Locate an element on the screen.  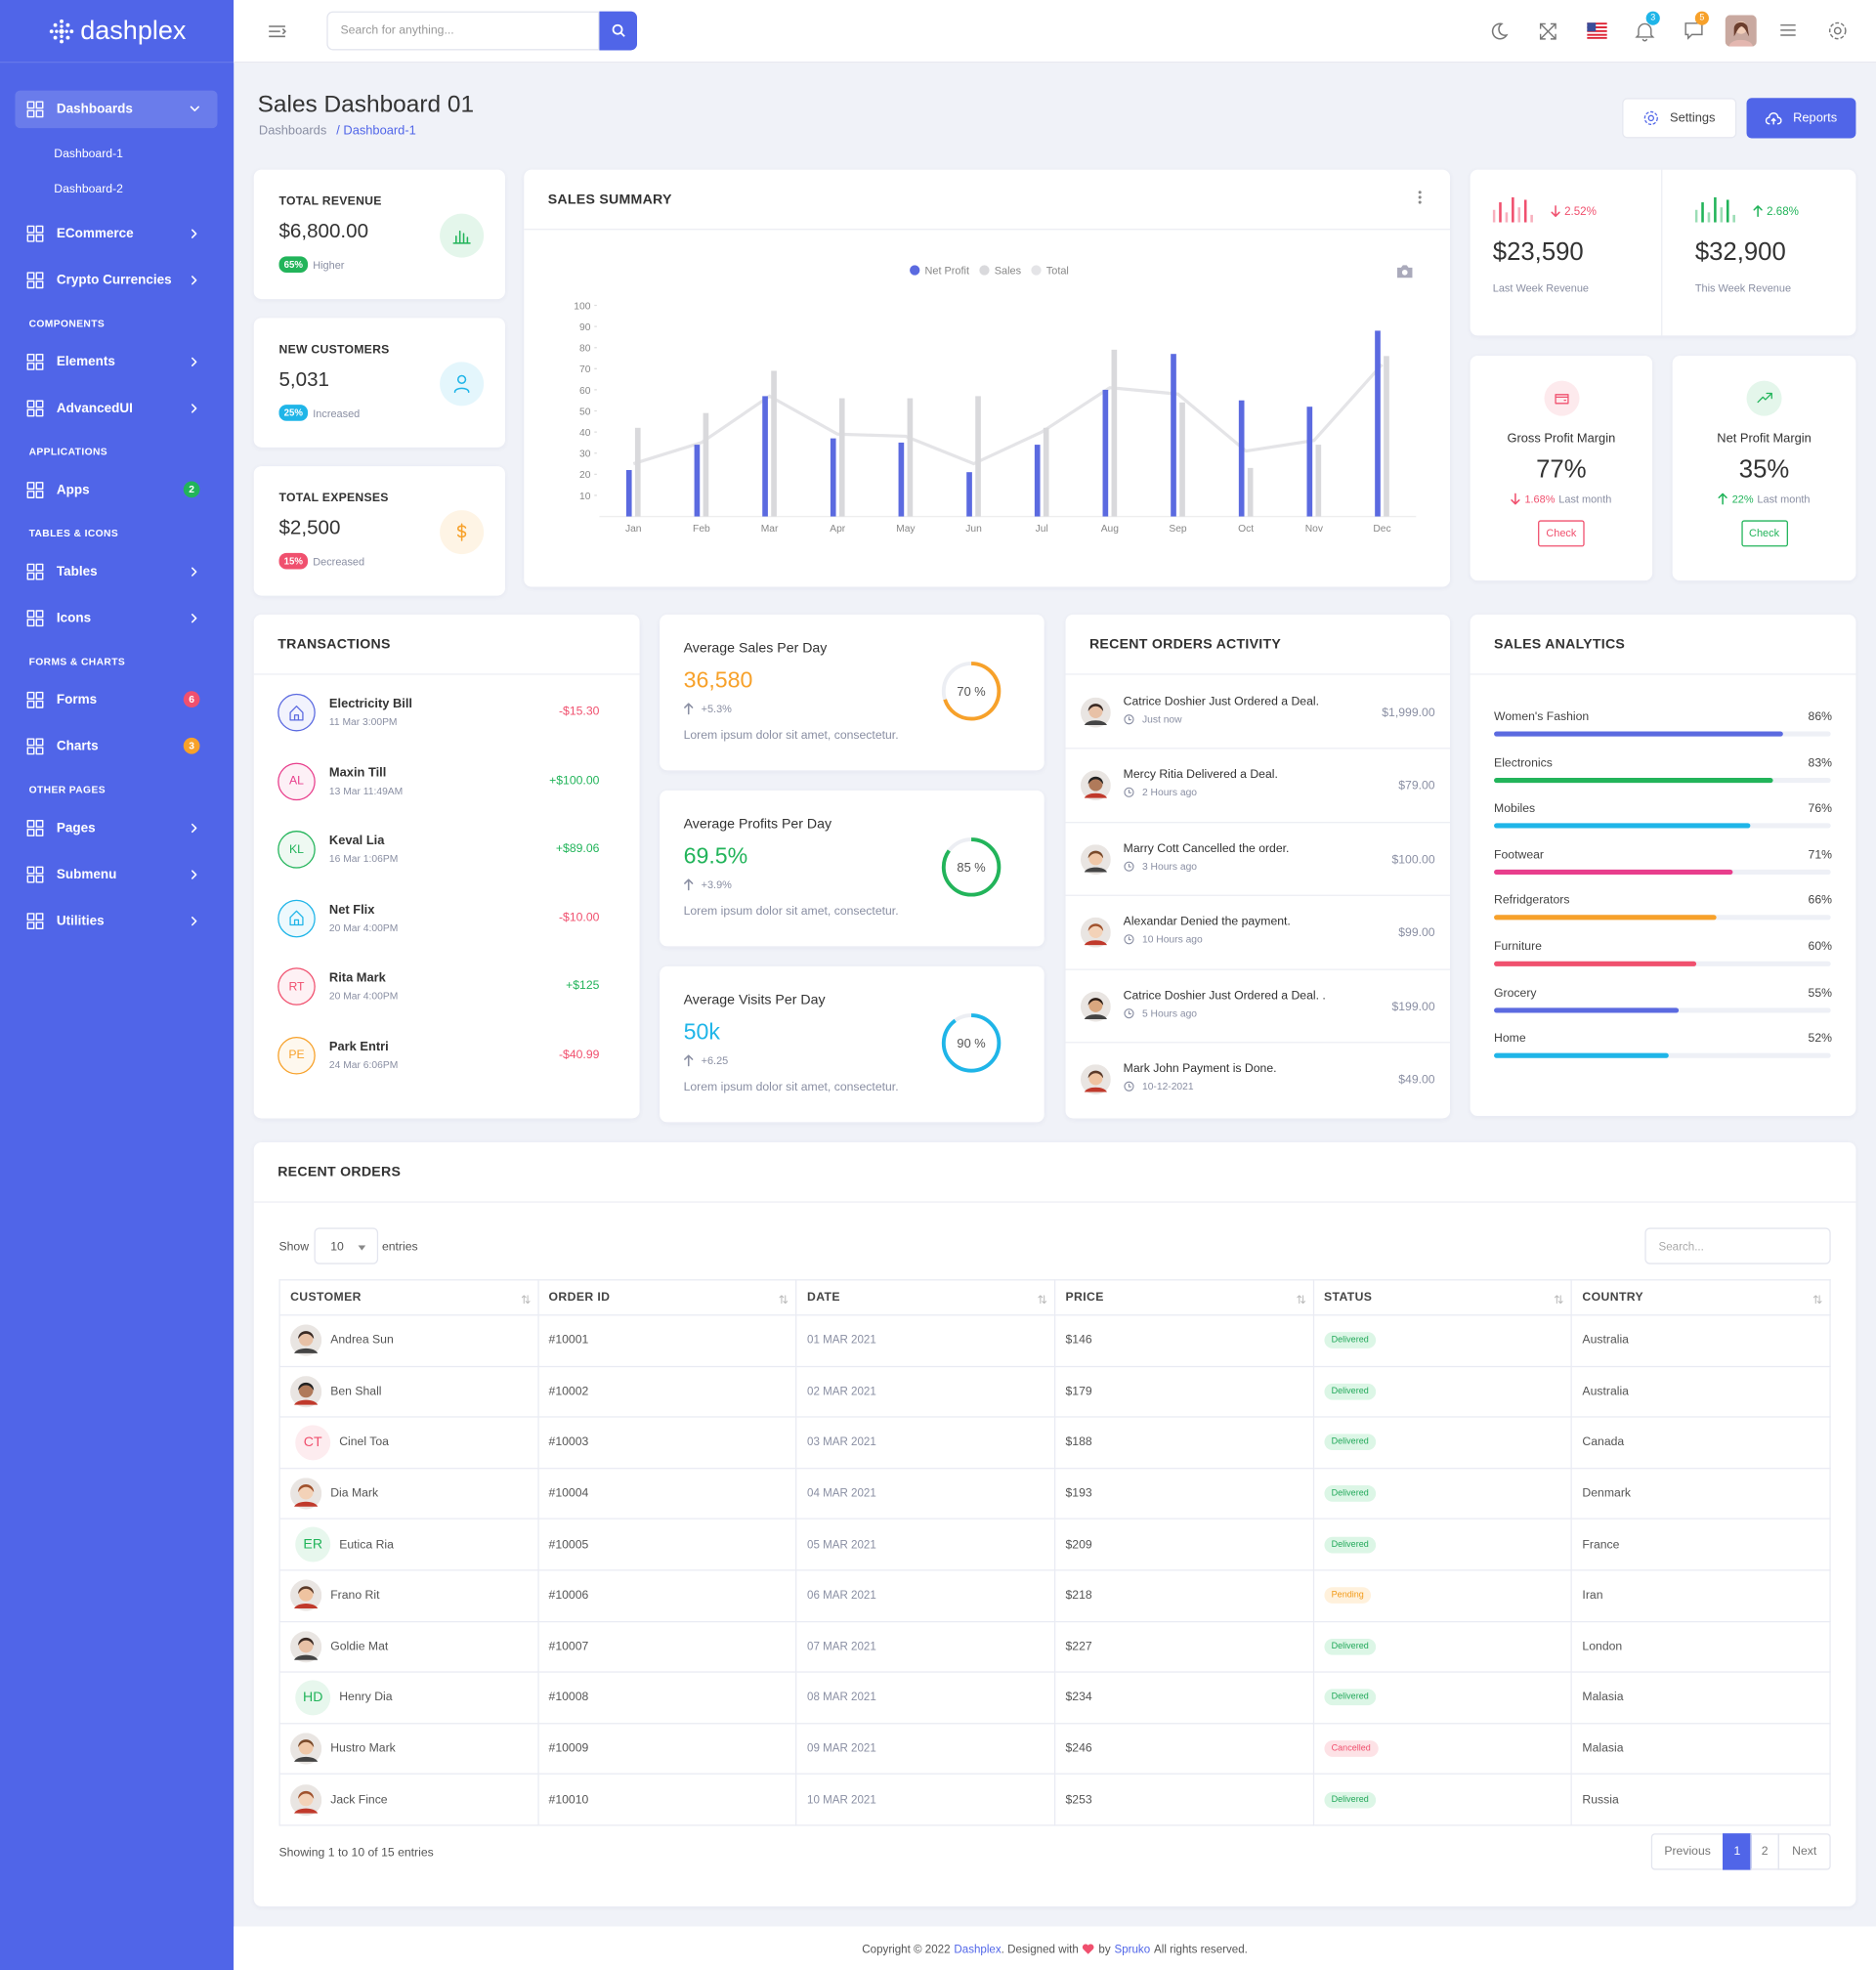
column-header: CUSTOMER is located at coordinates (408, 1297).